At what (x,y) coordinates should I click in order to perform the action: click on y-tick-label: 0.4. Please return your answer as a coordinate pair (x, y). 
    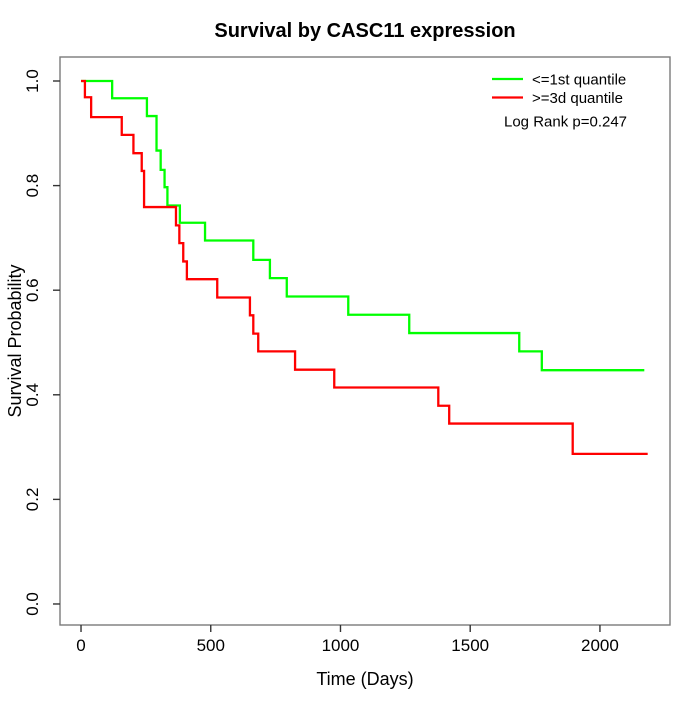
    Looking at the image, I should click on (32, 395).